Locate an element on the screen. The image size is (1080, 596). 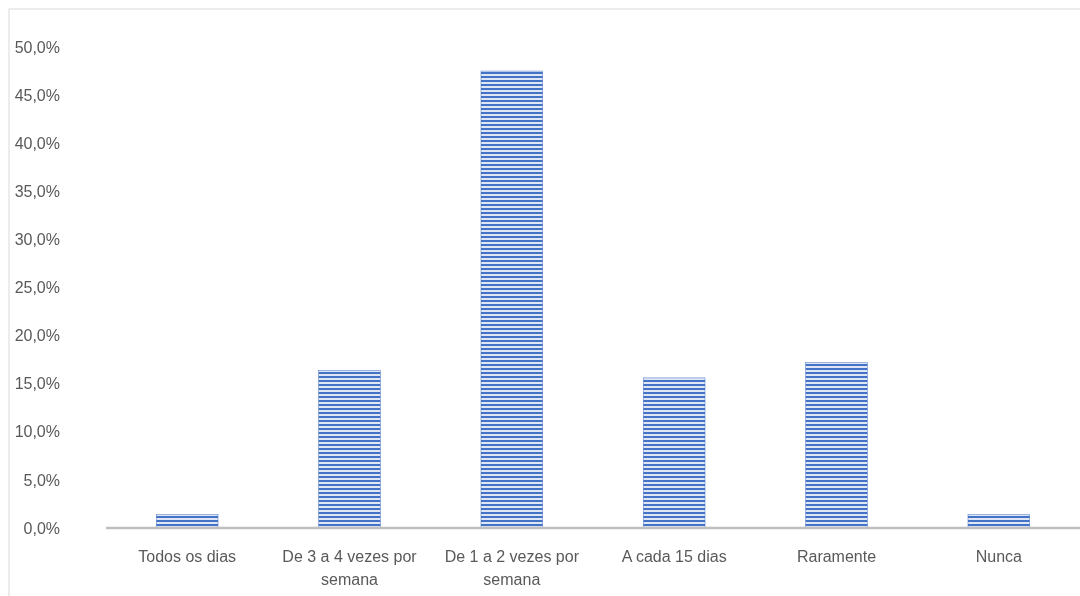
y-tick-label: 40,0% is located at coordinates (37, 143).